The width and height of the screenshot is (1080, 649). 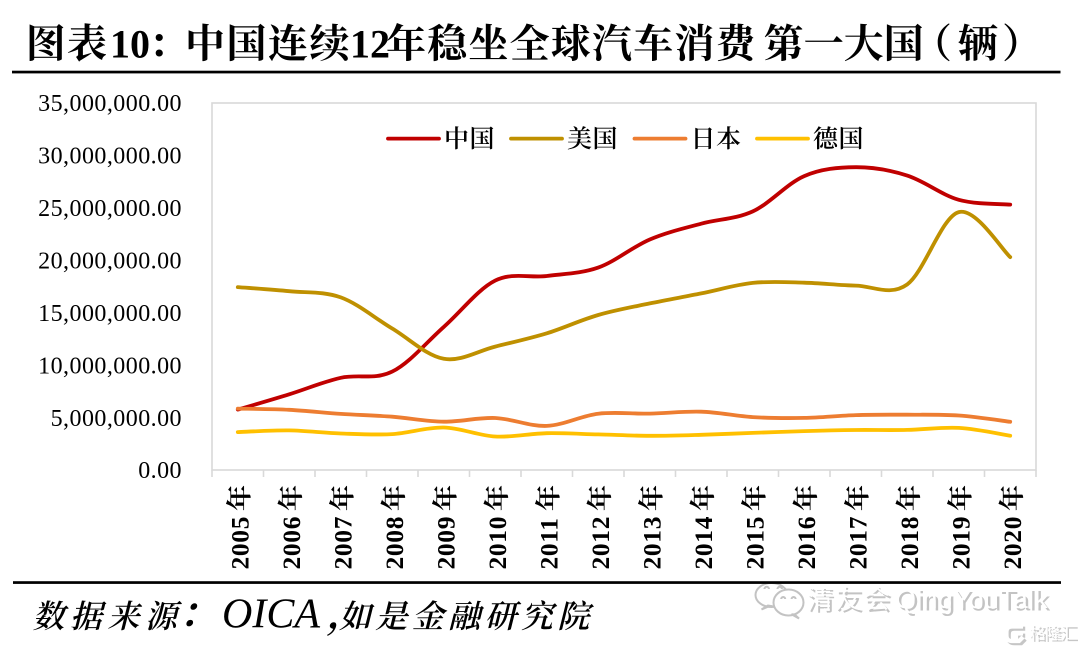 What do you see at coordinates (703, 543) in the screenshot?
I see `svg-text: 2014` at bounding box center [703, 543].